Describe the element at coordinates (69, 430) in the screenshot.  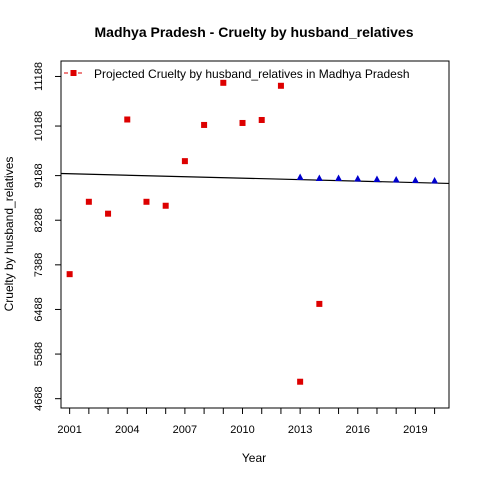
I see `x-tick-label: 2001` at that location.